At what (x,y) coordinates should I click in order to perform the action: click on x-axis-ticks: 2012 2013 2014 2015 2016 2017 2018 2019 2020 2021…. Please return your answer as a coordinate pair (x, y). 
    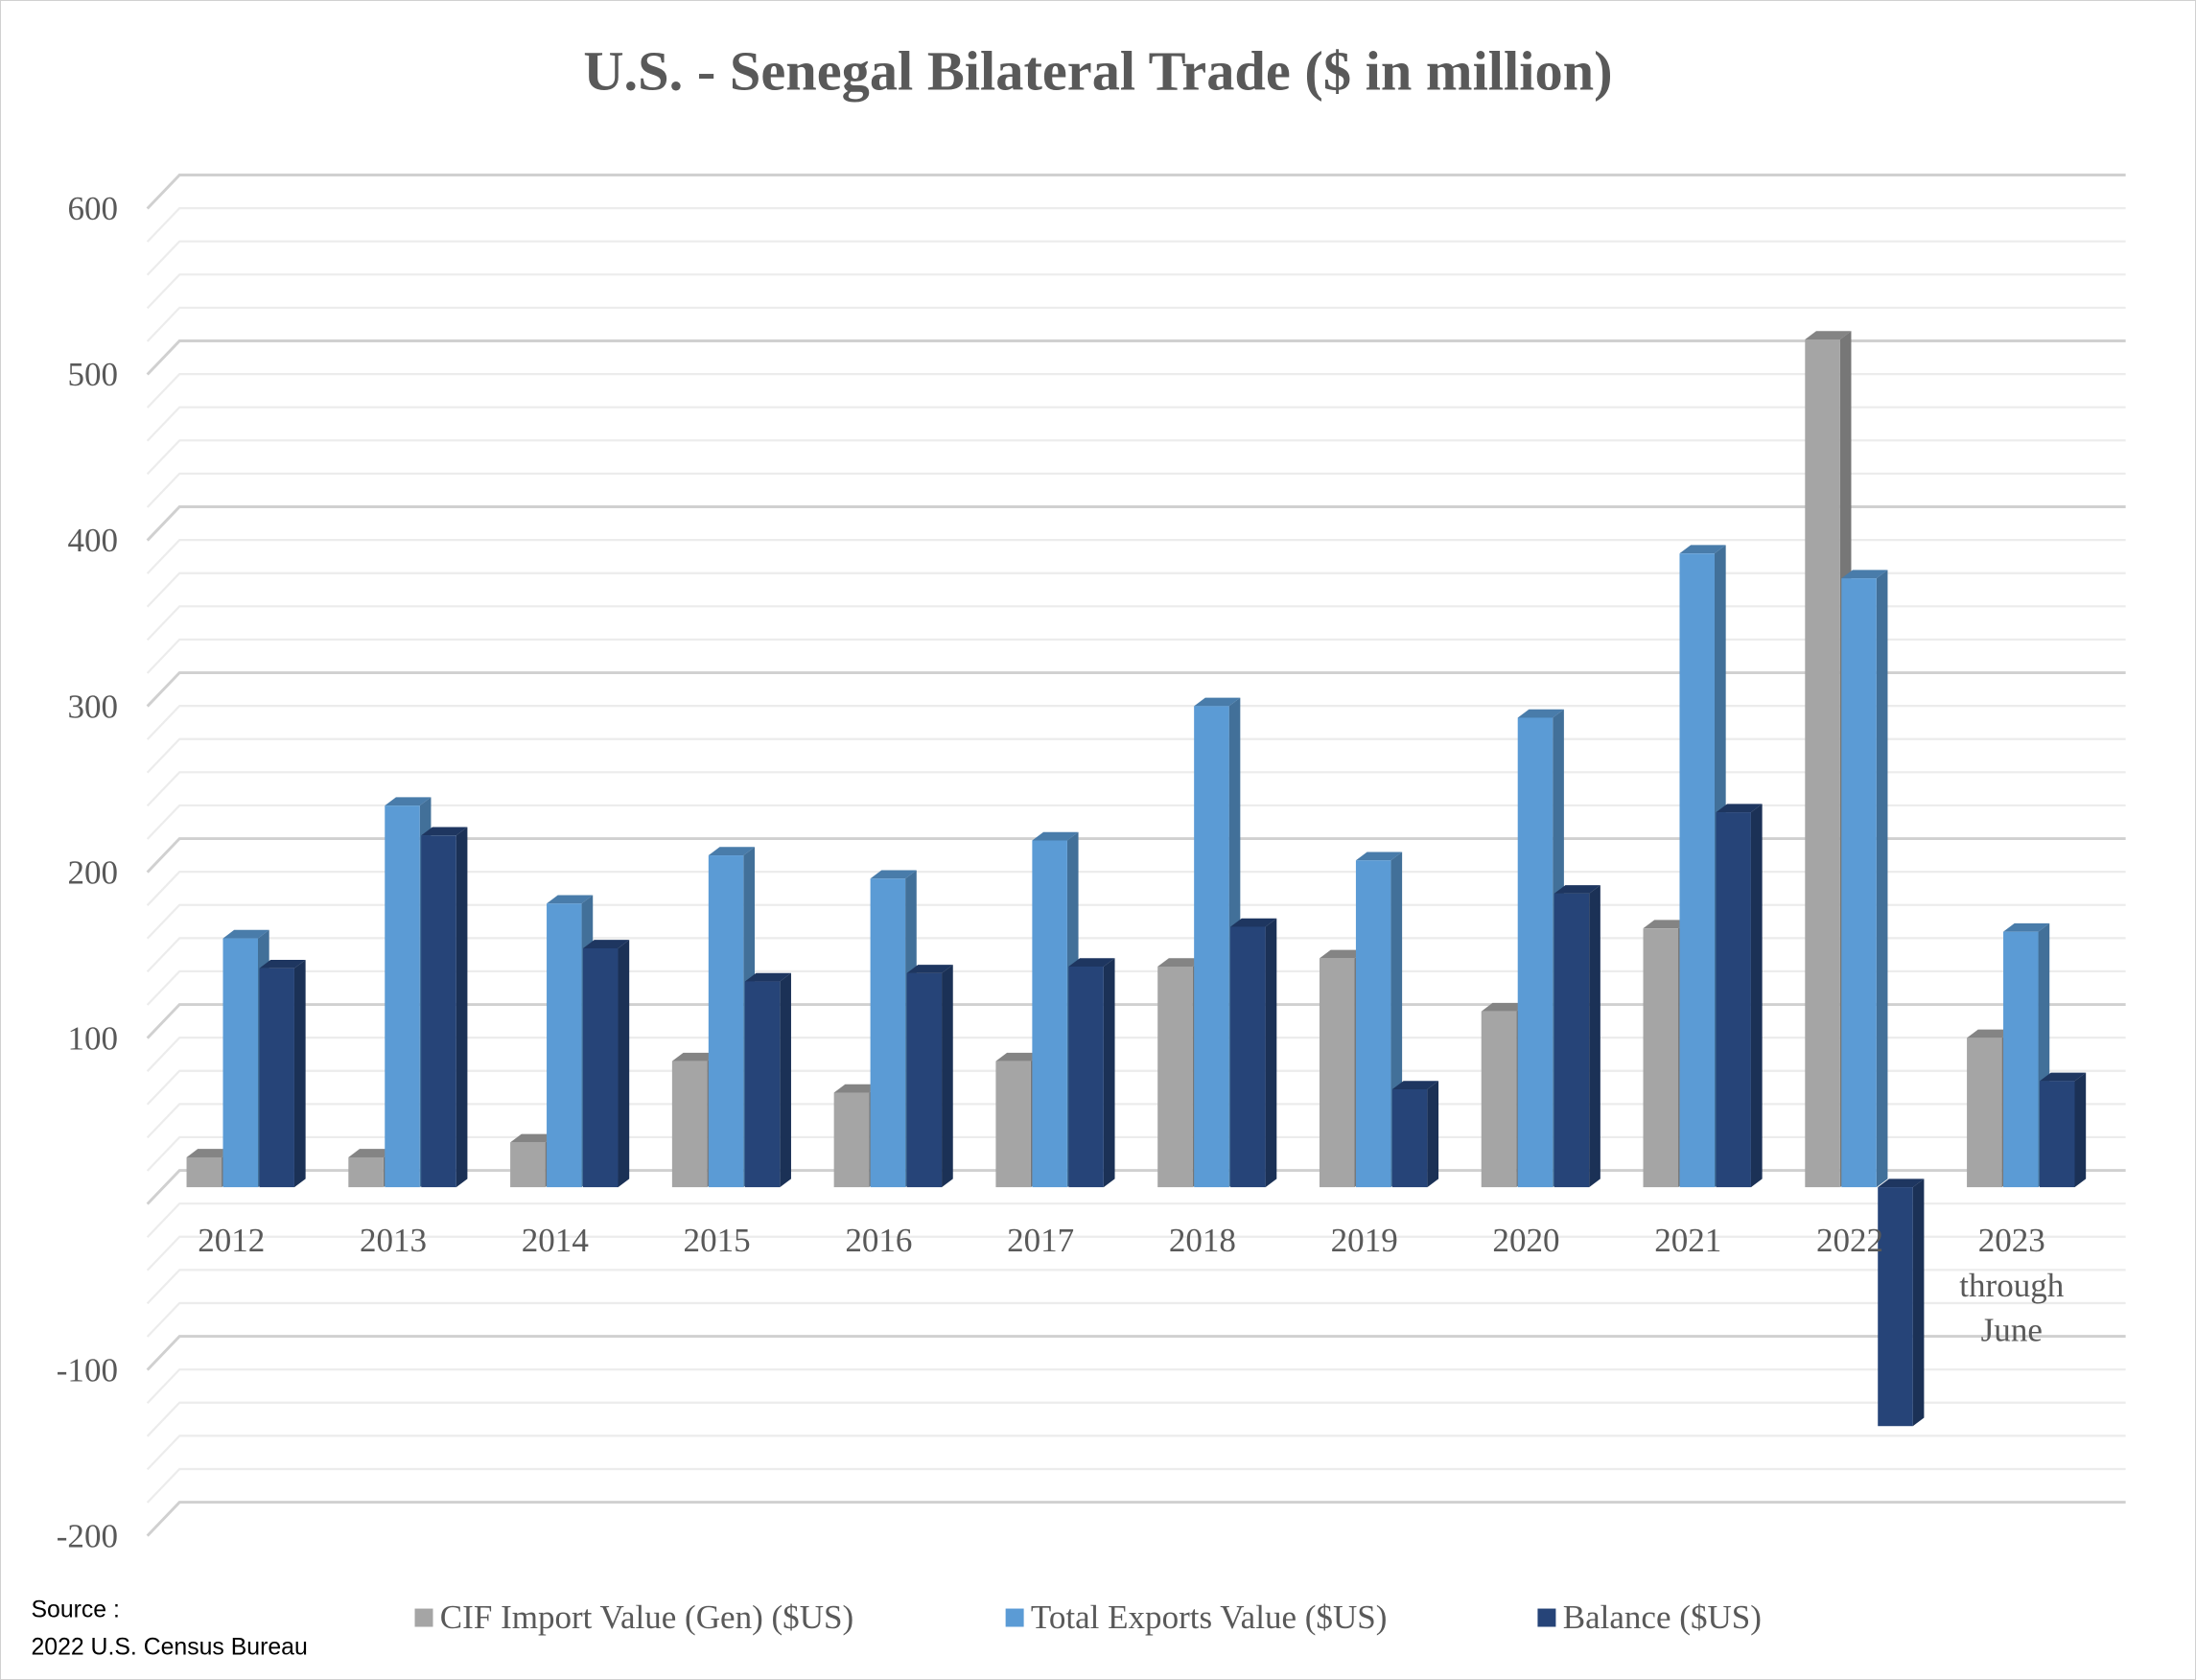
    Looking at the image, I should click on (1132, 1285).